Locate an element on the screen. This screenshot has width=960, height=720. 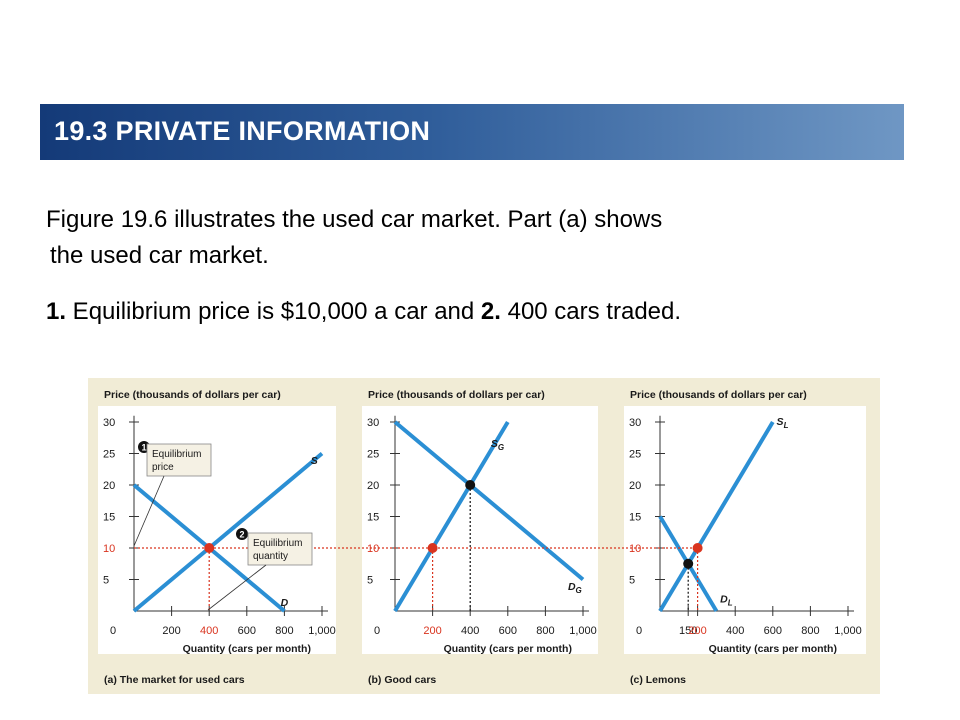
panel-c-y-tick-label: 30 is located at coordinates (635, 423).